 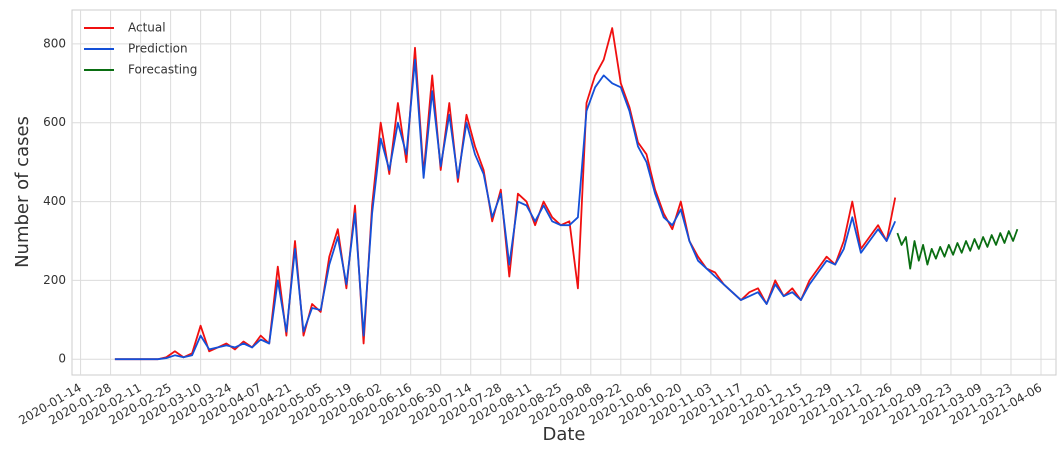 I want to click on y-axis-label: Number of cases, so click(x=22, y=192).